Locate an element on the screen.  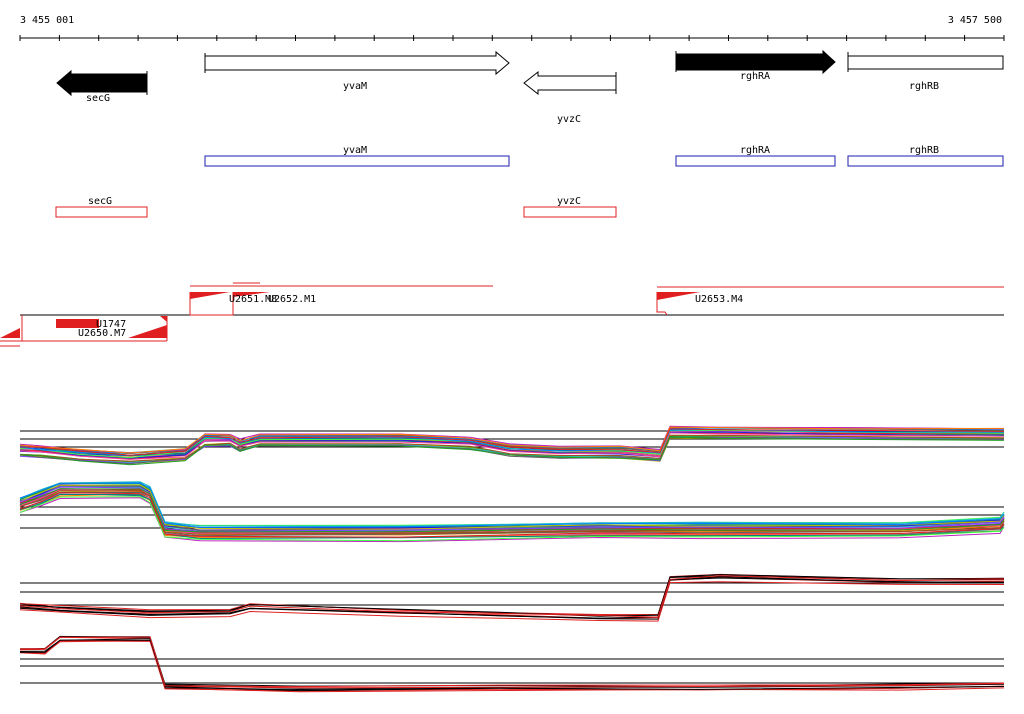
tu-U2653: U2653.M4 is located at coordinates (830, 301).